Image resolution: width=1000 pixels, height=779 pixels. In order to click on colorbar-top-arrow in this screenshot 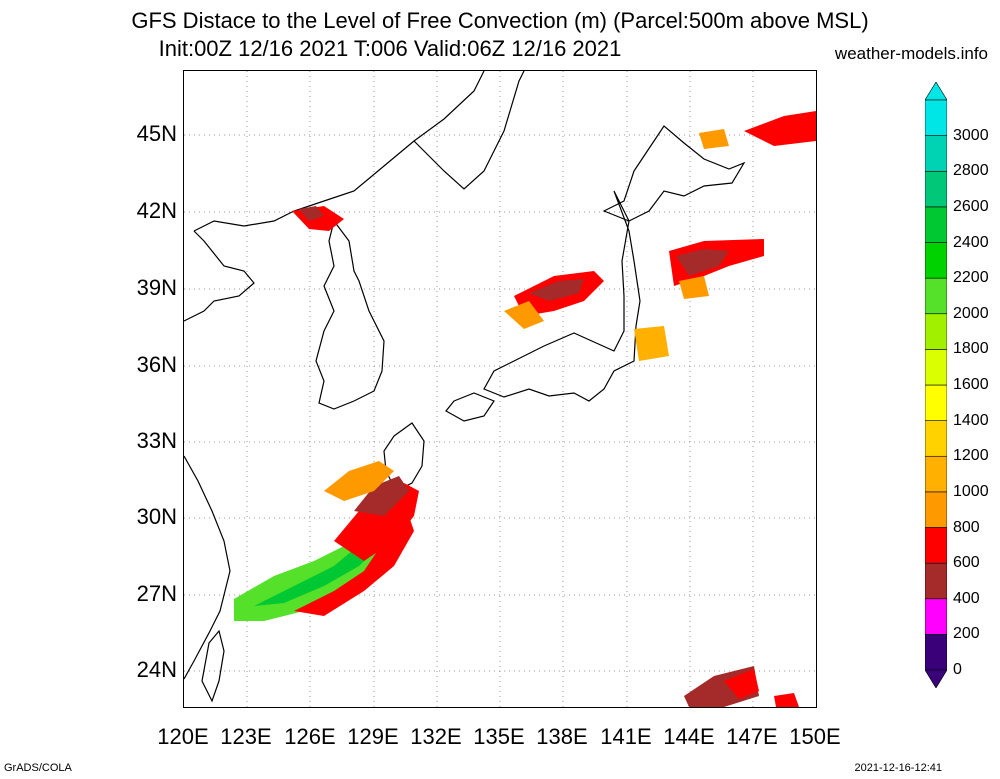, I will do `click(936, 91)`.